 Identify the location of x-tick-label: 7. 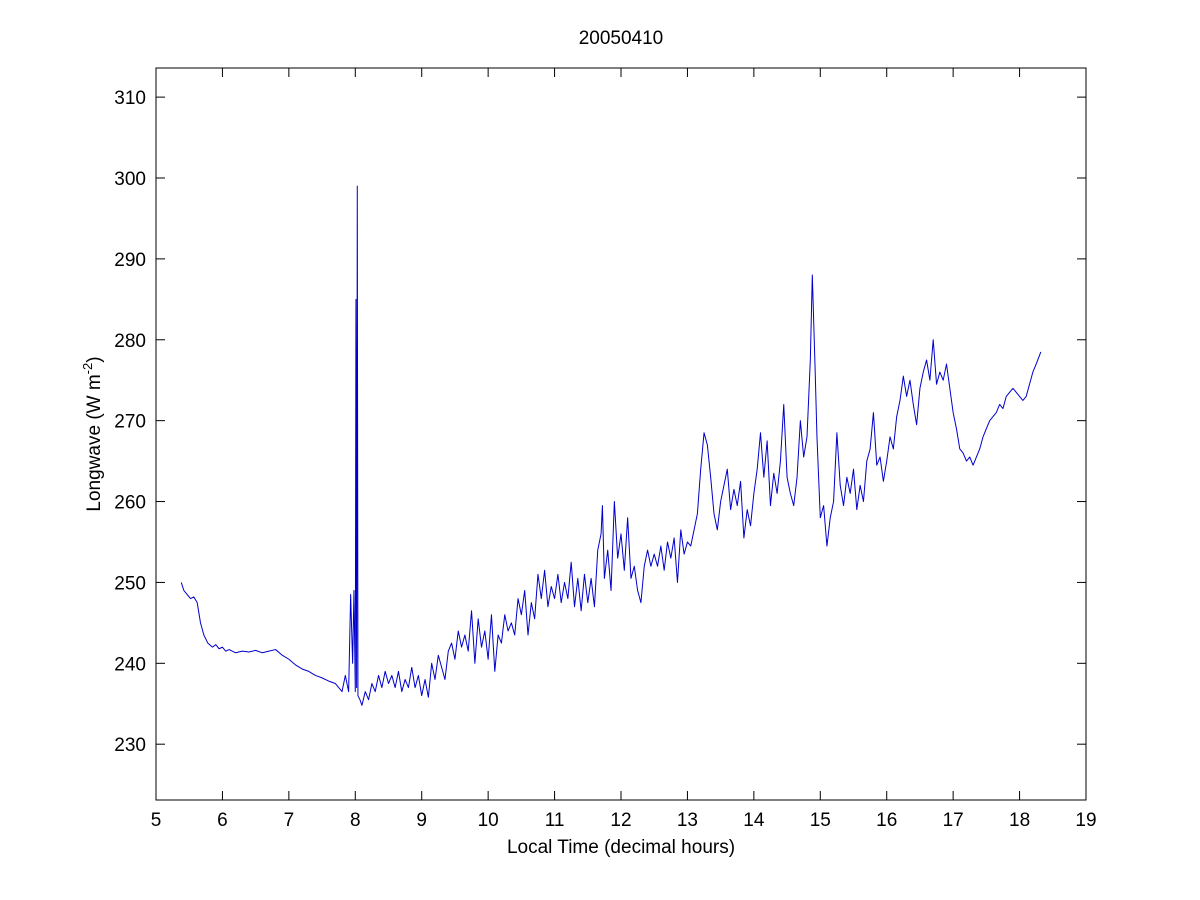
(289, 820).